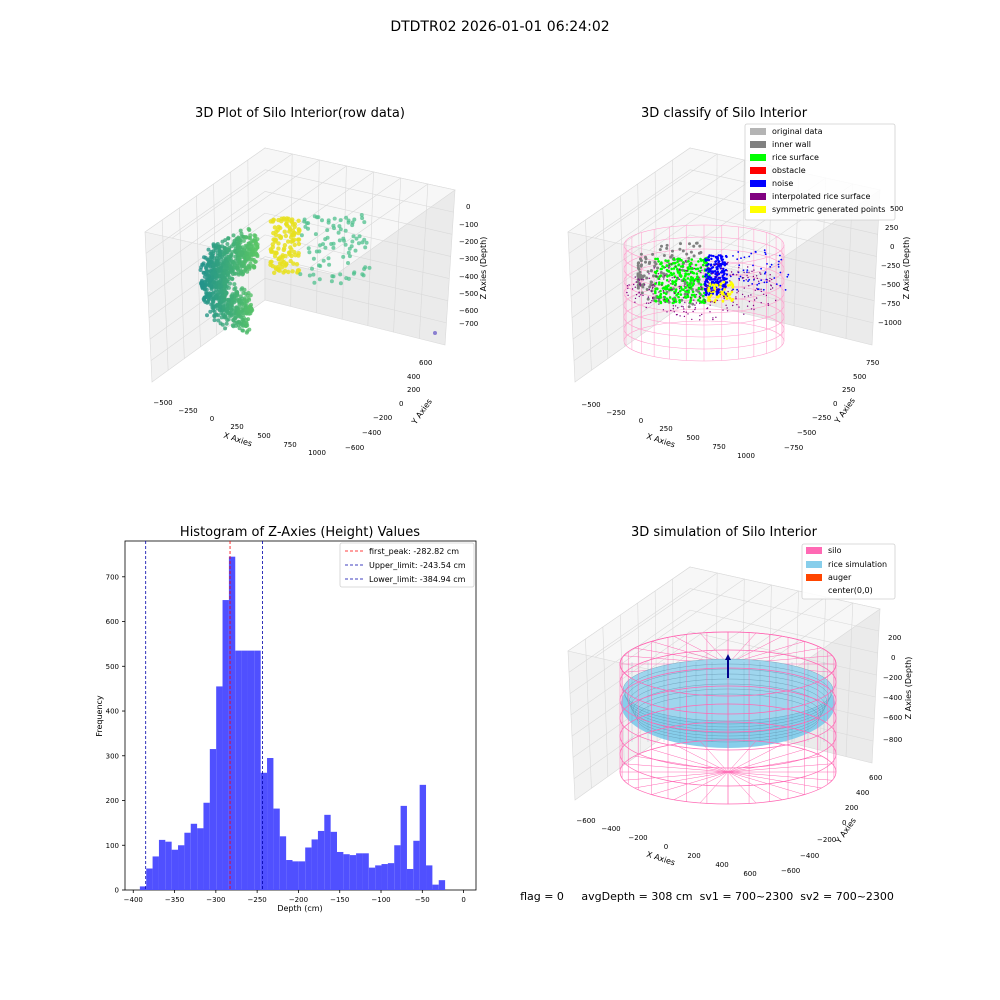 Image resolution: width=1000 pixels, height=1000 pixels. I want to click on raw-y-tick-labels: −600 −400 −200 0 200 400 600, so click(388, 405).